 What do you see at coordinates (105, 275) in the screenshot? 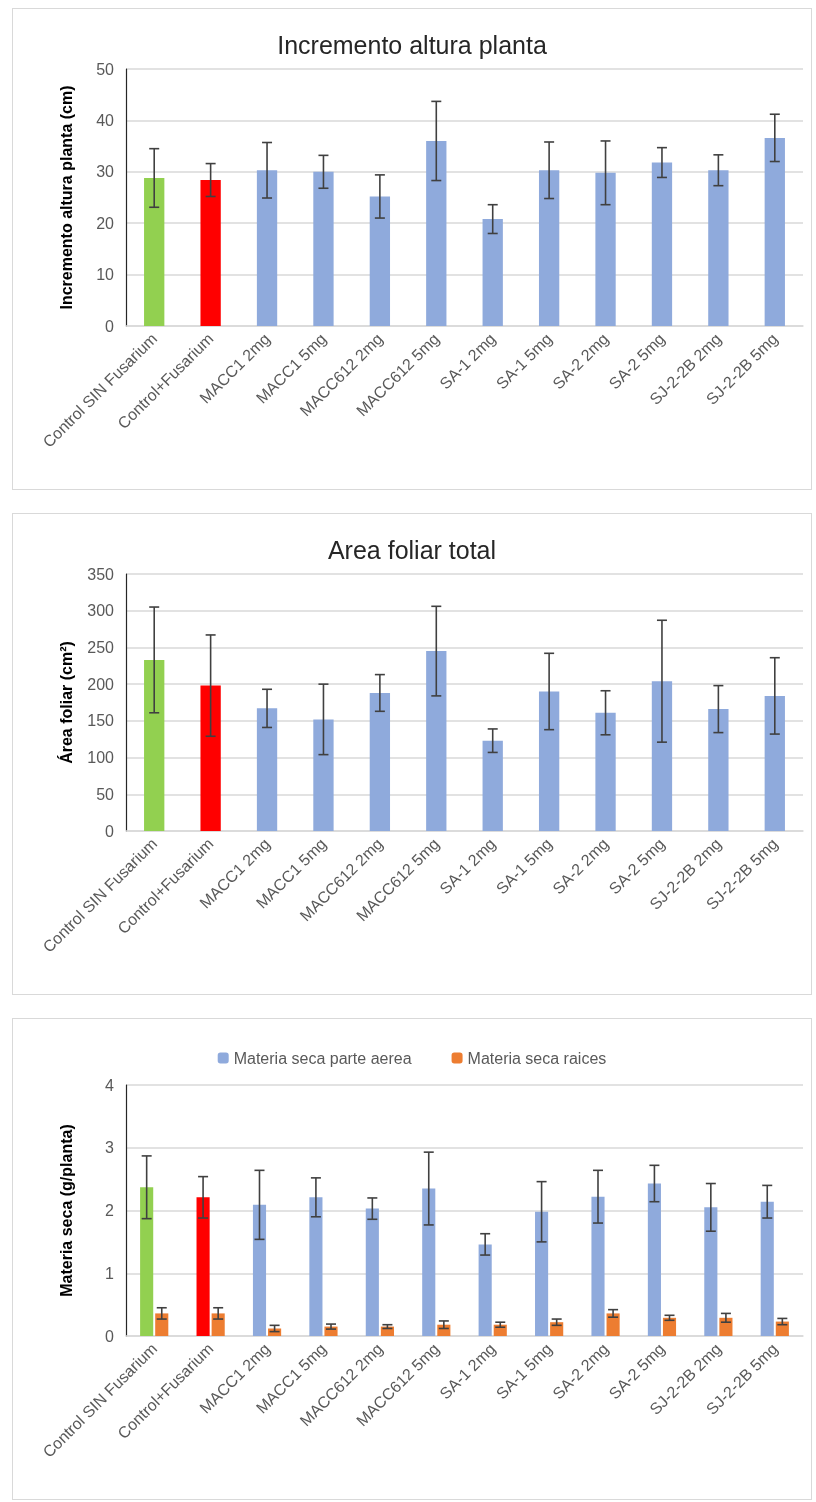
I see `y-tick-label: 10` at bounding box center [105, 275].